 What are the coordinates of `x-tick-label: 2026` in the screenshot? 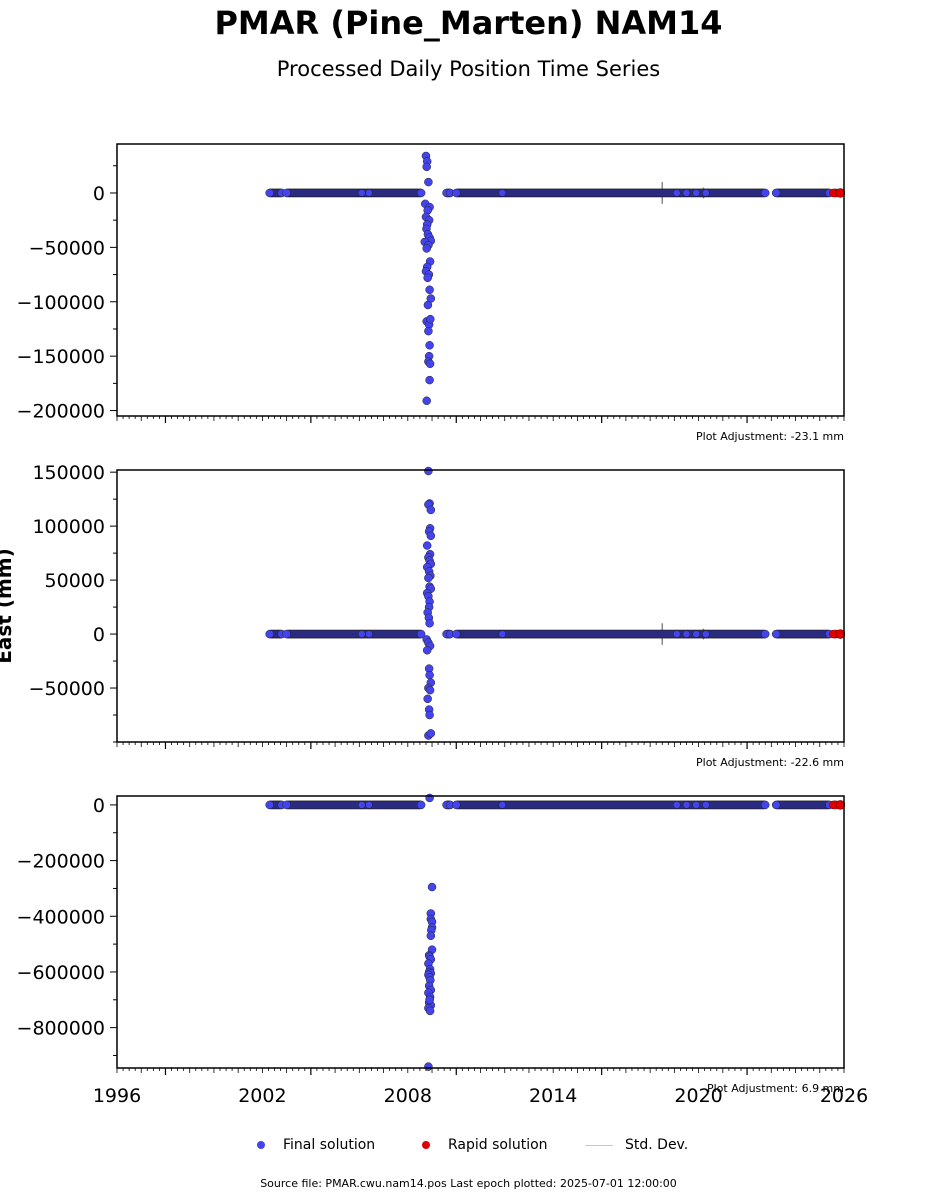 It's located at (844, 1096).